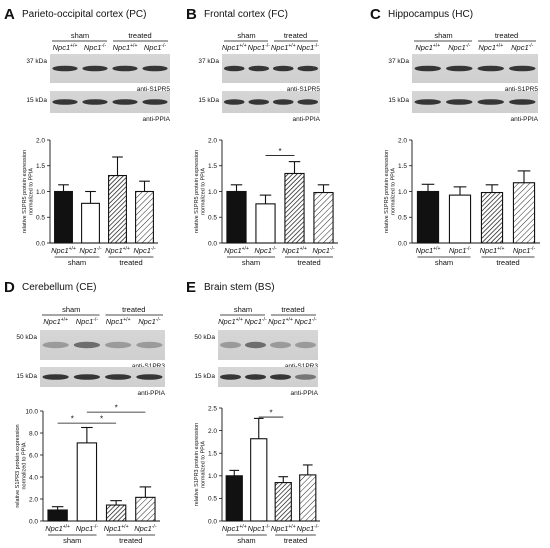  I want to click on antibody-label: anti-S1PR3, so click(149, 366).